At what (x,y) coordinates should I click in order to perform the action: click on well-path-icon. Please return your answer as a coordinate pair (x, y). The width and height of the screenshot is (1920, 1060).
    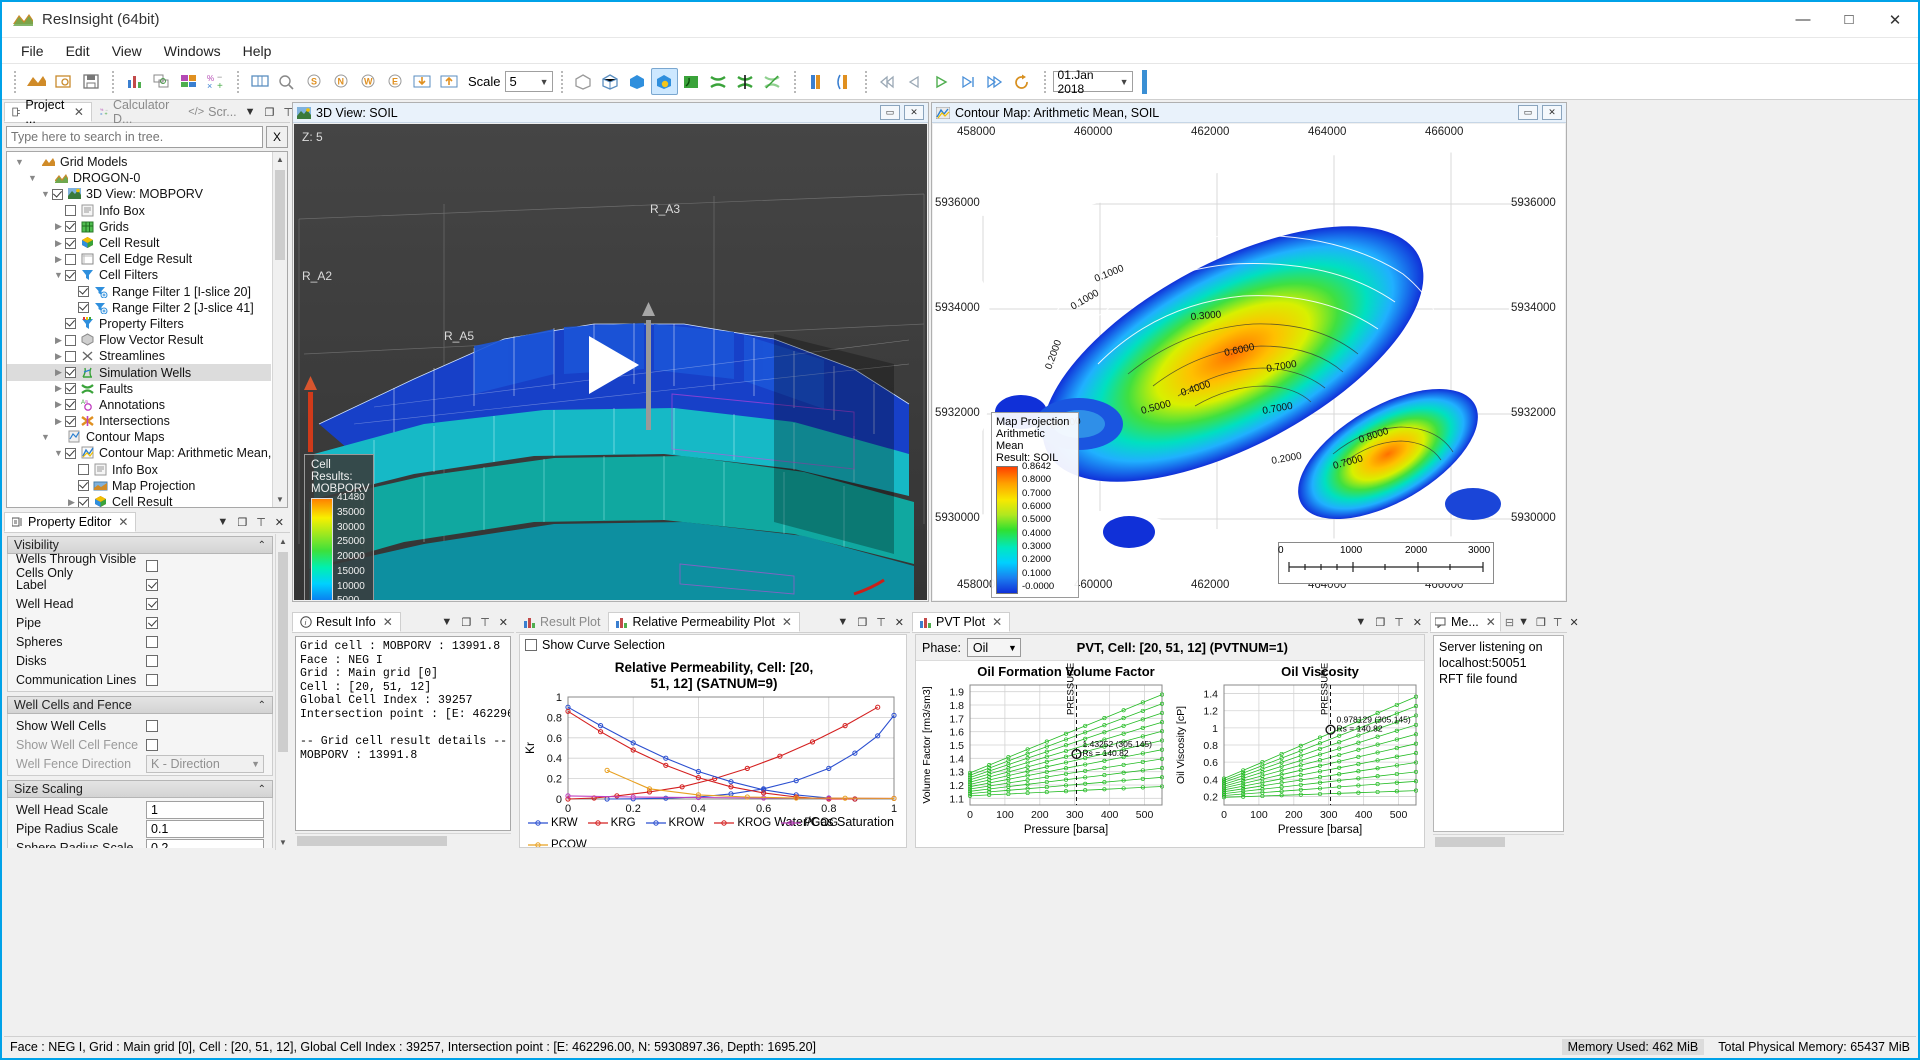
    Looking at the image, I should click on (691, 81).